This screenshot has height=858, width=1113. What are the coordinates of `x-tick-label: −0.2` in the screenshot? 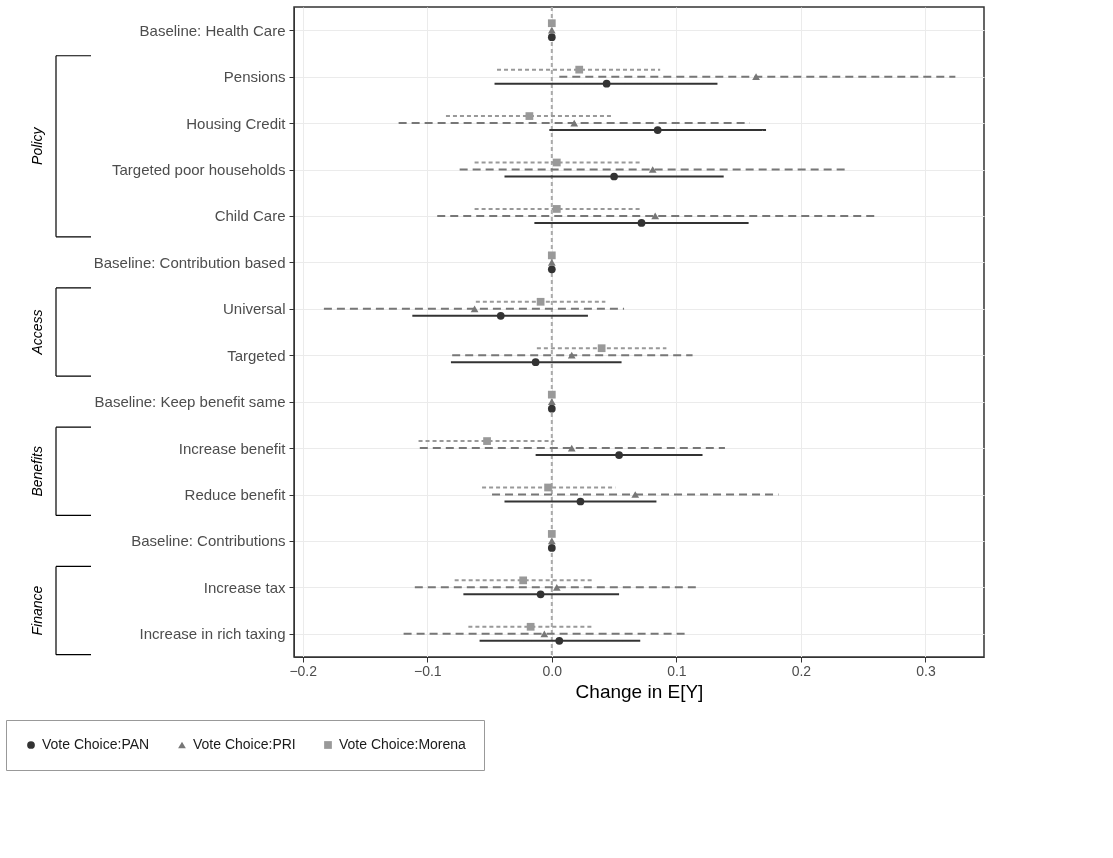 It's located at (303, 670).